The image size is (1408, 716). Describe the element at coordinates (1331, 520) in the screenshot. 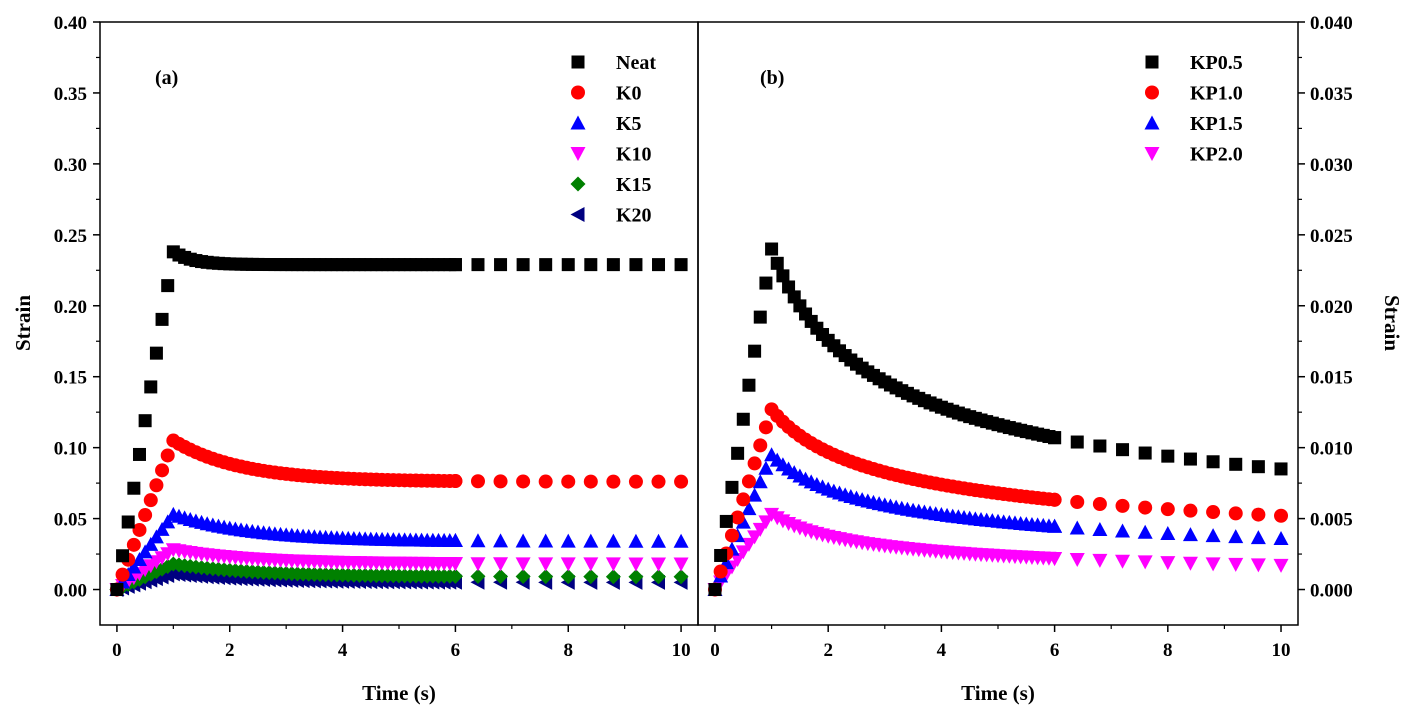

I see `panel-b-y-tick-label: 0.005` at that location.